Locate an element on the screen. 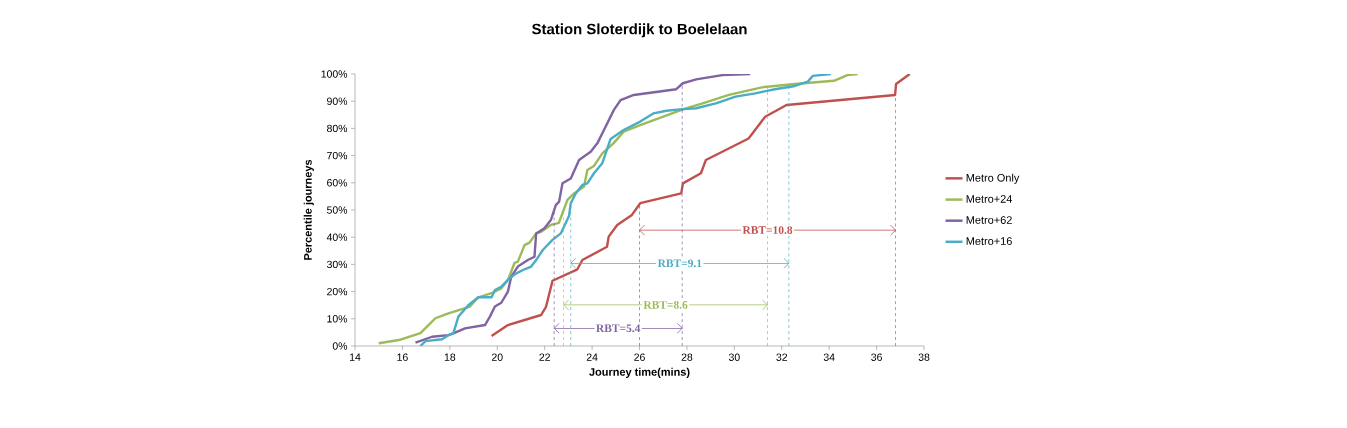 The width and height of the screenshot is (1347, 428). legend-label: Metro+24 is located at coordinates (989, 199).